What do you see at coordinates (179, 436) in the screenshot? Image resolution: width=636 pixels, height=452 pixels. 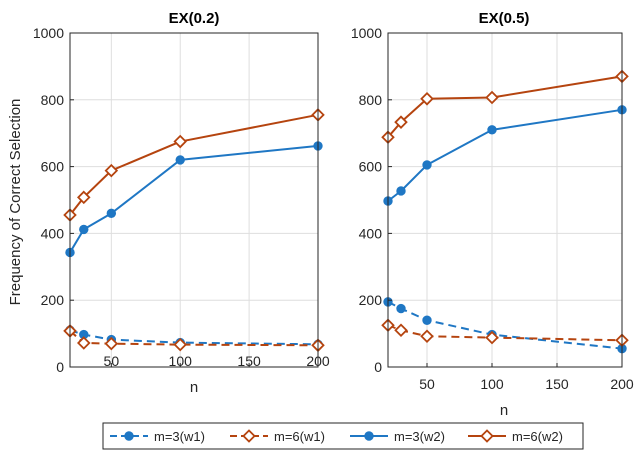 I see `legend-label: m=3(w1)` at bounding box center [179, 436].